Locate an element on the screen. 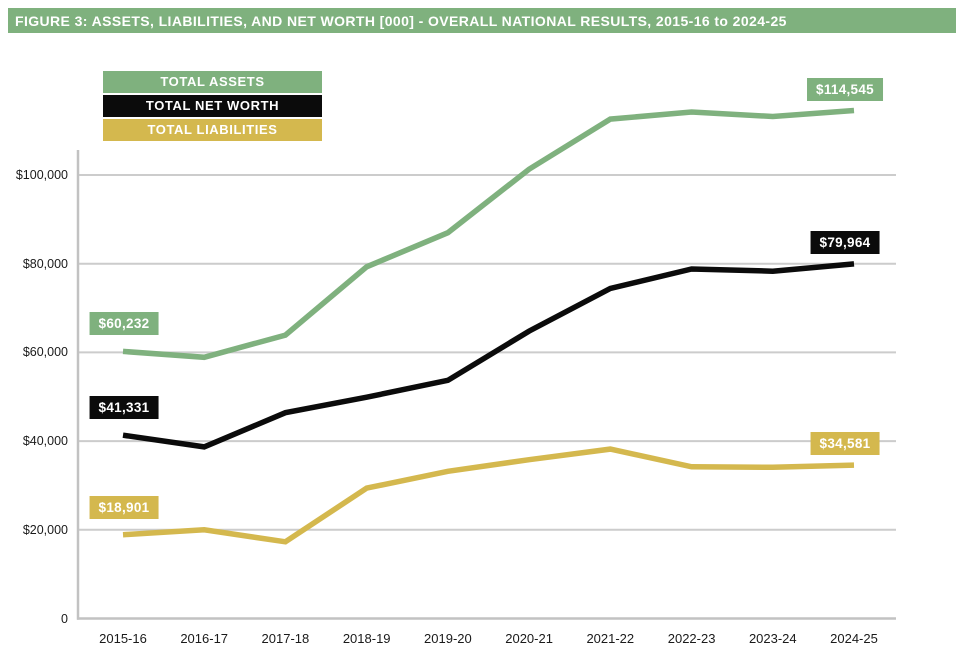 The width and height of the screenshot is (965, 663). y-tick-20000: $20,000 is located at coordinates (45, 529).